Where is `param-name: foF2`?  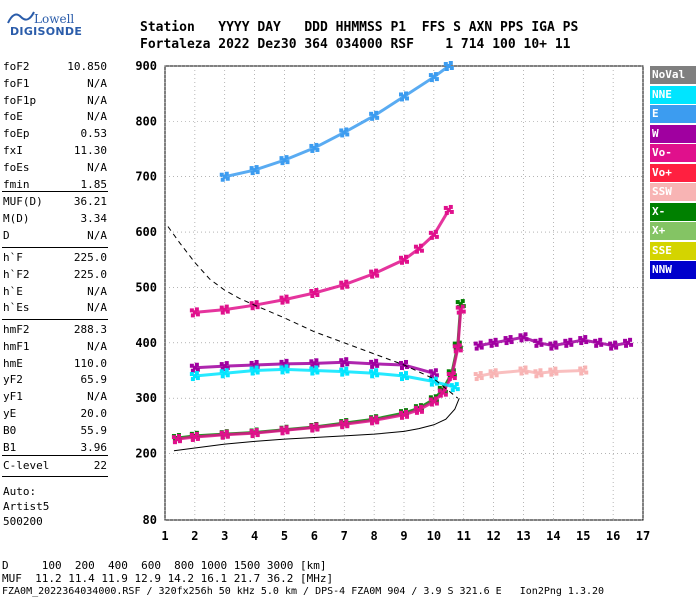 param-name: foF2 is located at coordinates (16, 66).